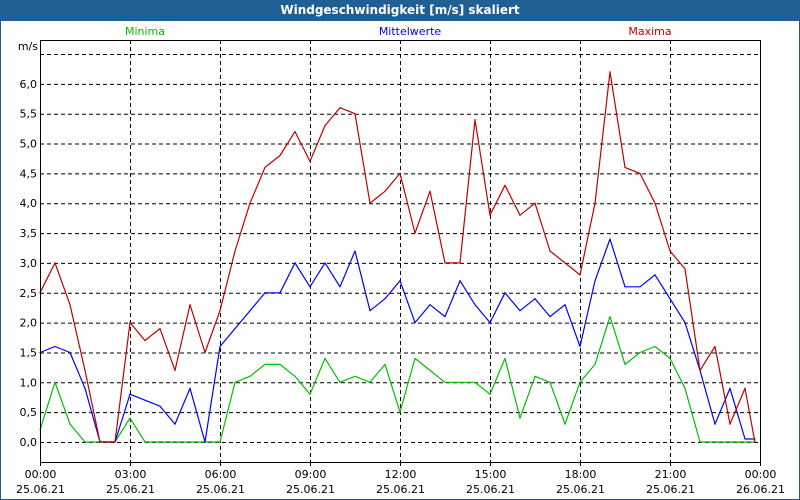 The image size is (800, 500). What do you see at coordinates (491, 474) in the screenshot?
I see `x-tick-time: 15:00` at bounding box center [491, 474].